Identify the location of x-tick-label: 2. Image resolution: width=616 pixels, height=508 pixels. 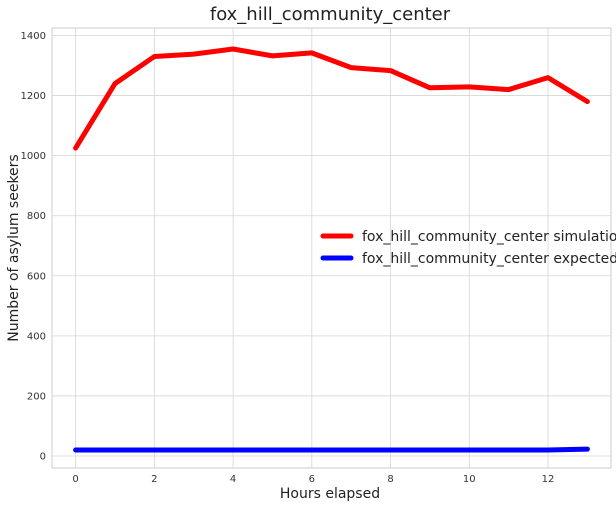
(154, 479).